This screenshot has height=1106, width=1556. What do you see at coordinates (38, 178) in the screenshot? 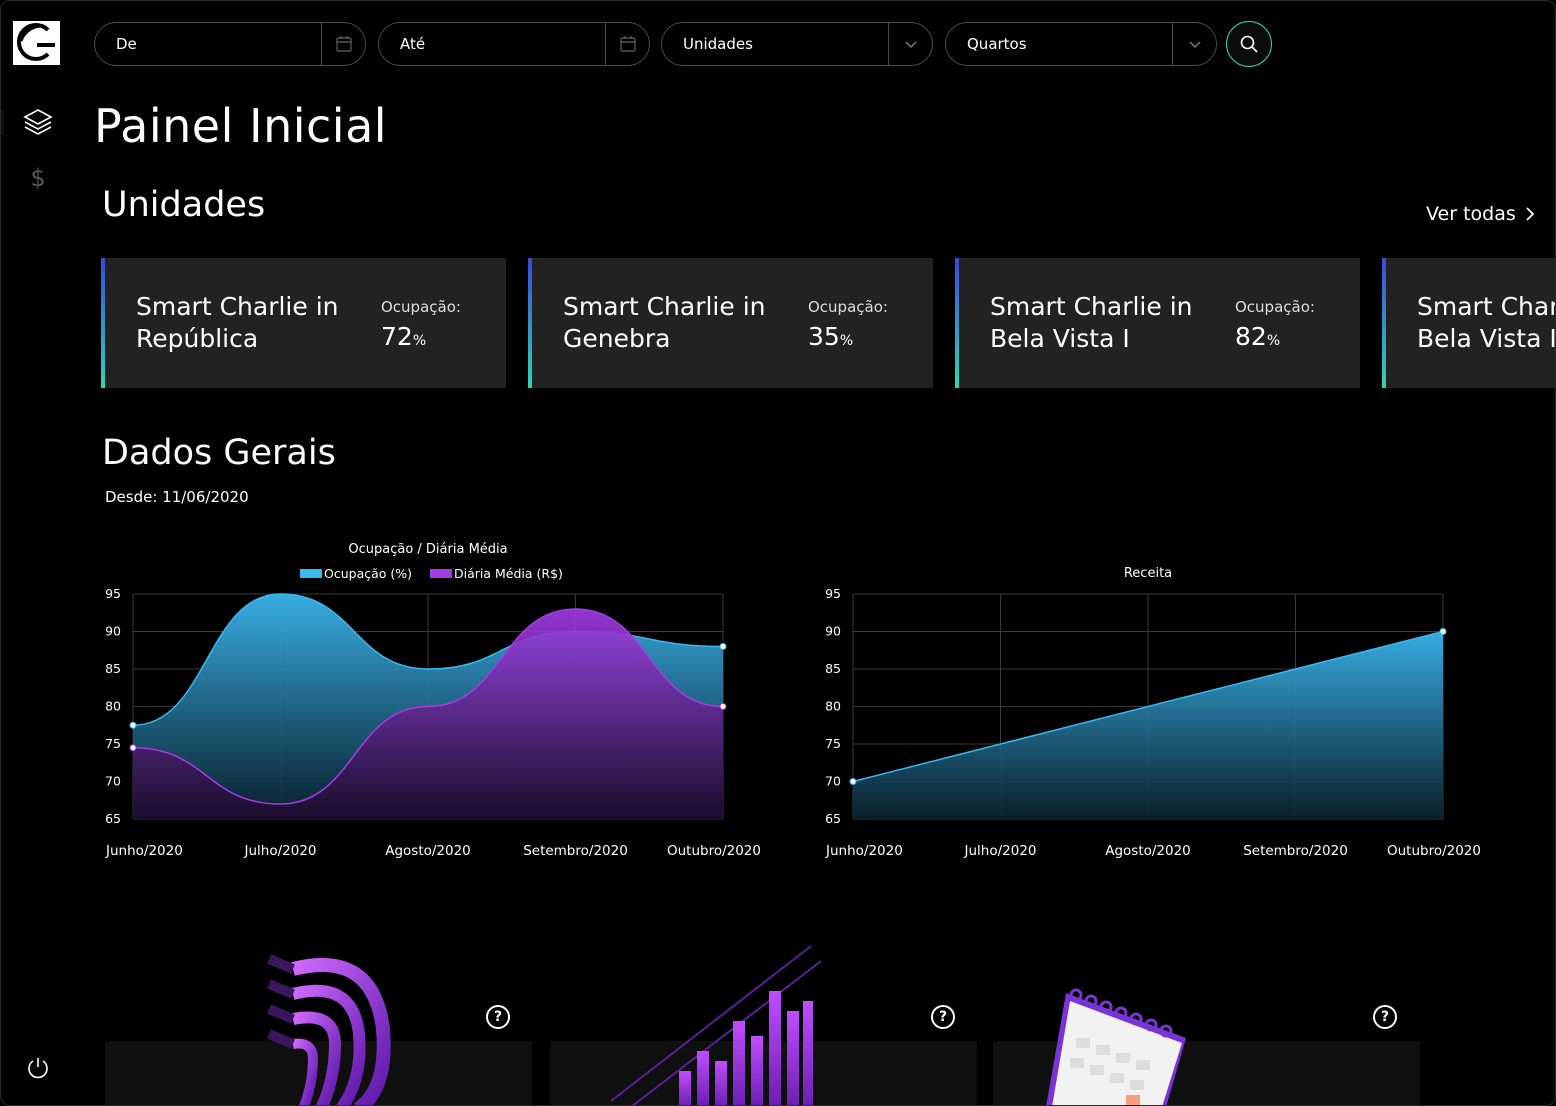
I see `dollar-icon: $` at bounding box center [38, 178].